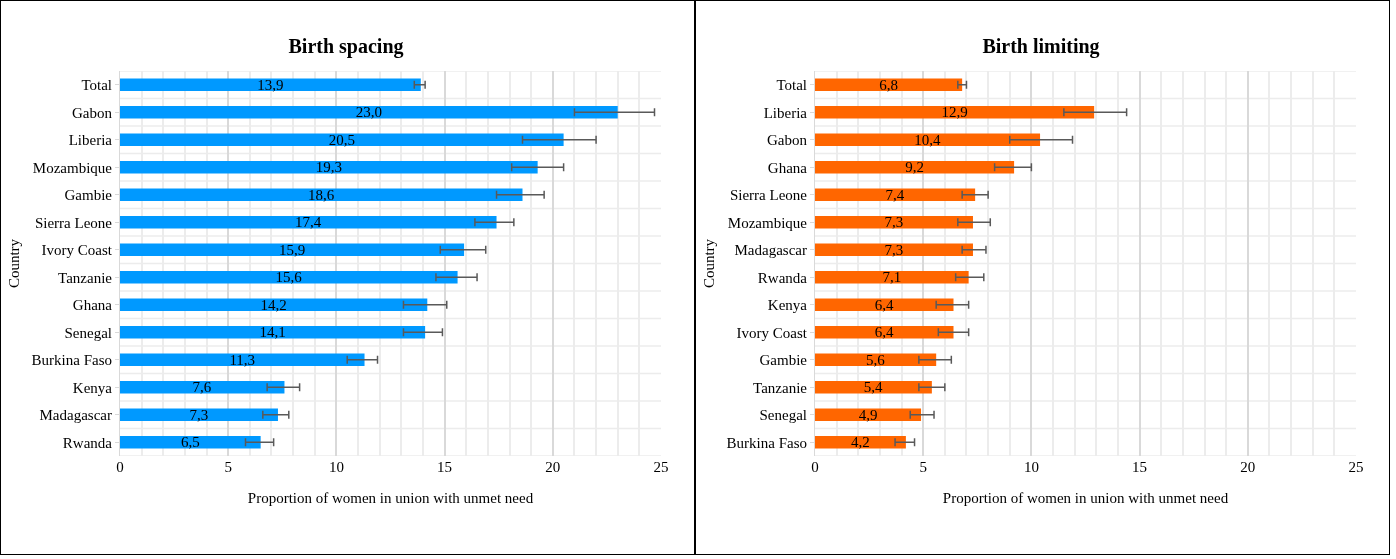 The width and height of the screenshot is (1396, 559). I want to click on data-label: 7,4, so click(895, 194).